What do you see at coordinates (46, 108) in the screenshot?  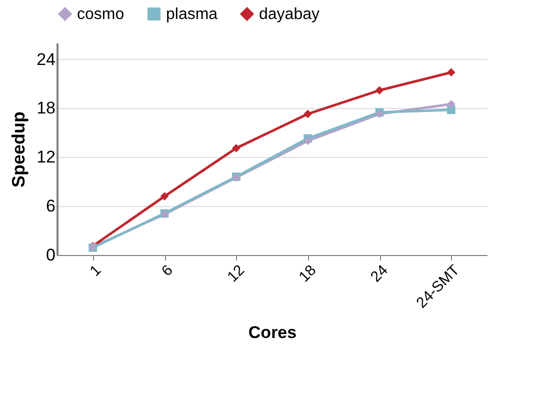 I see `y-tick-label: 18` at bounding box center [46, 108].